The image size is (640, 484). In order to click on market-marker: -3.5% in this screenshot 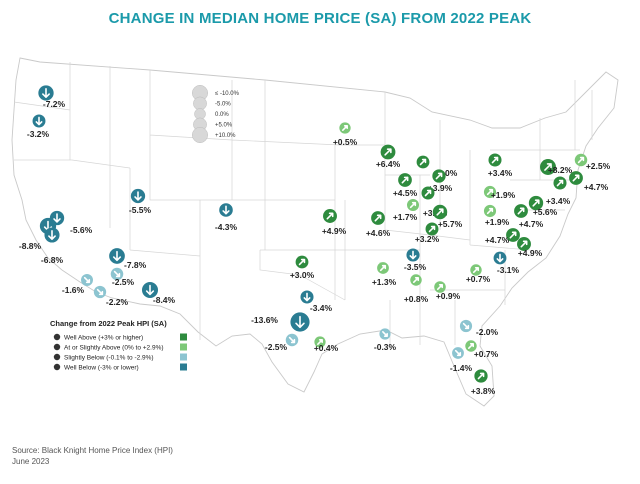, I will do `click(415, 260)`.